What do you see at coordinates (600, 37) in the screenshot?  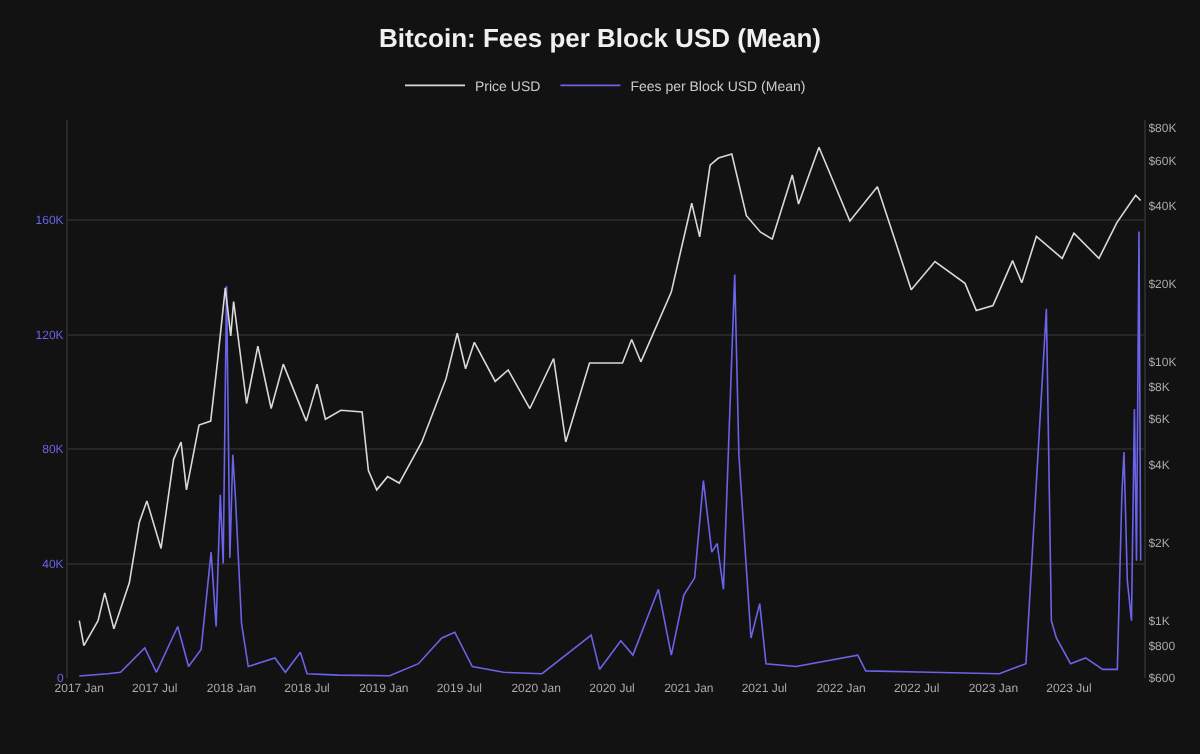 I see `chart-title: Bitcoin: Fees per Block USD (Mean)` at bounding box center [600, 37].